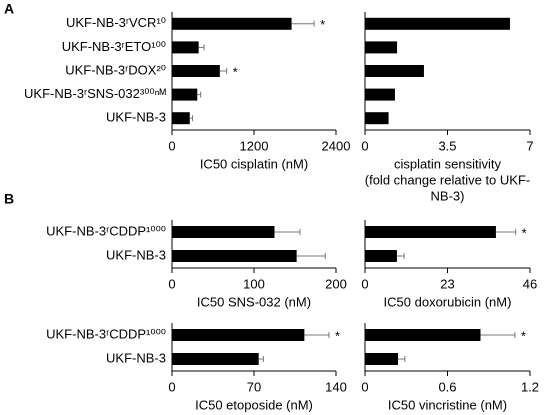 This screenshot has height=415, width=550. Describe the element at coordinates (336, 386) in the screenshot. I see `x-tick-label: 140` at that location.